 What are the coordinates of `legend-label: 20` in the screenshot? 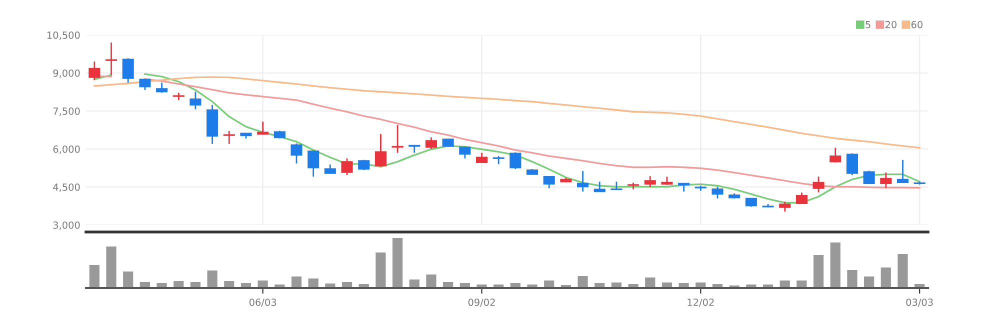 It's located at (891, 24).